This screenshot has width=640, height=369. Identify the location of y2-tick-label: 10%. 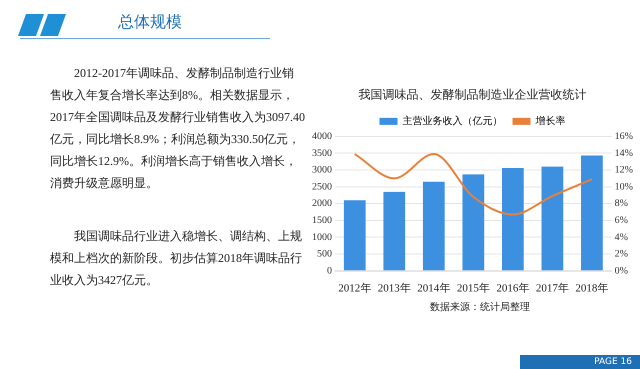
(624, 186).